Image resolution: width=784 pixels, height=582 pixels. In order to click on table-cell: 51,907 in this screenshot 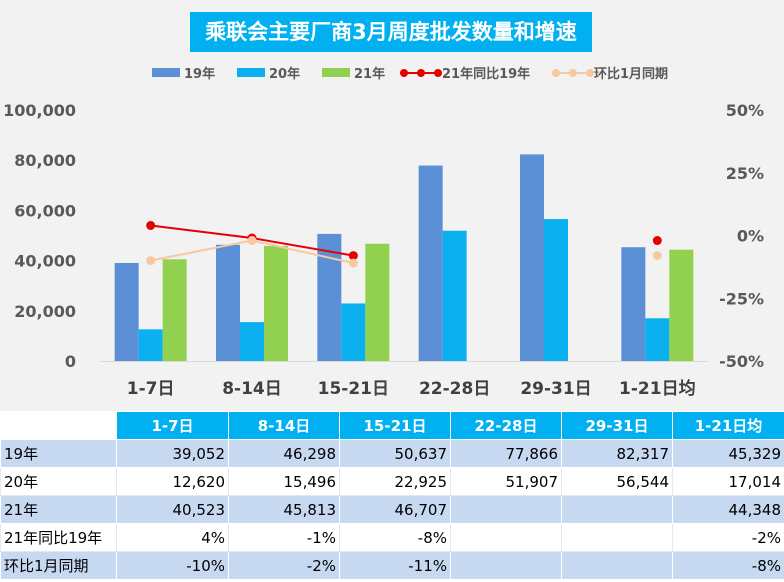, I will do `click(506, 481)`.